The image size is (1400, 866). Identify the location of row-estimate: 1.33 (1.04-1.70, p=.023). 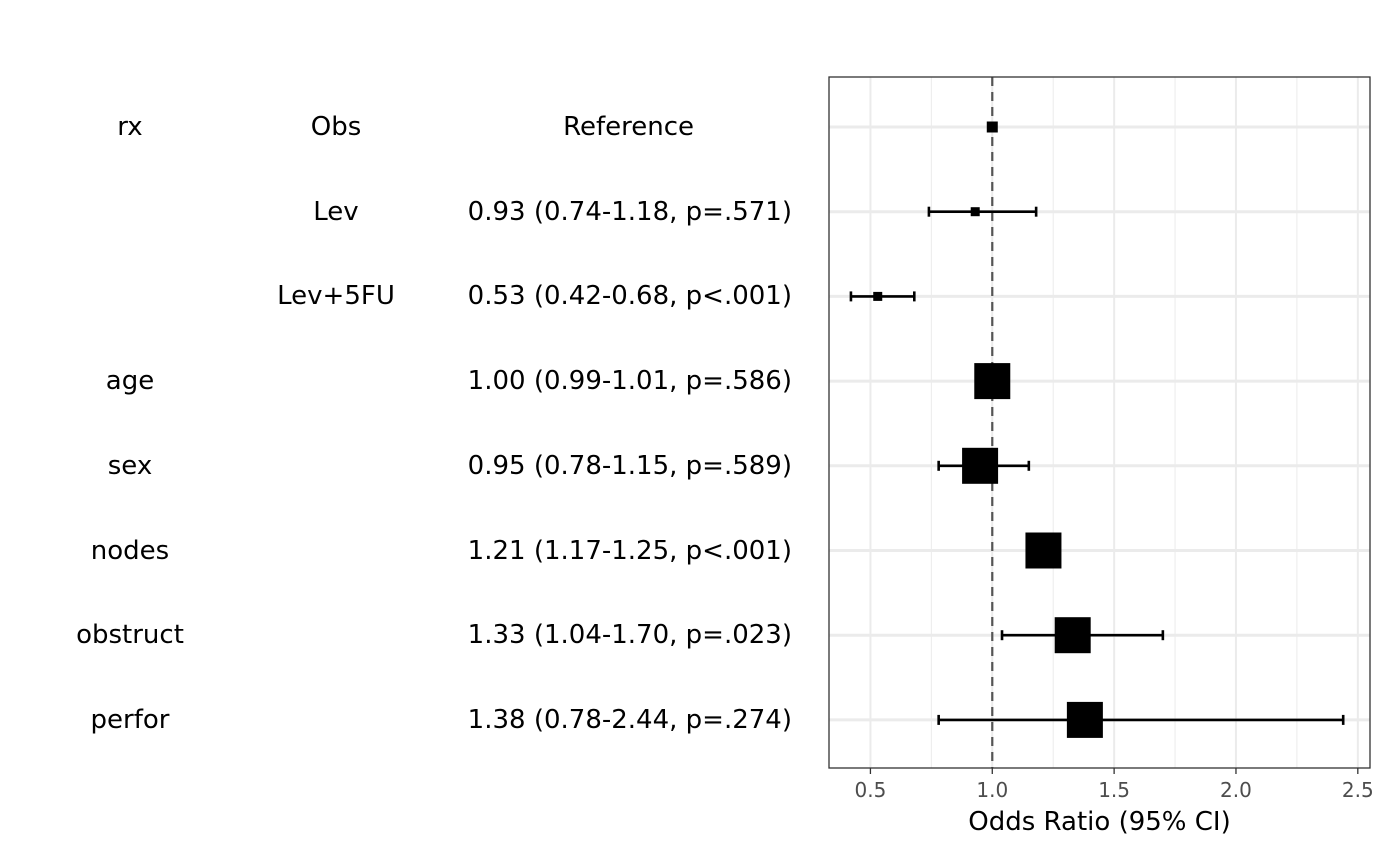
(629, 635).